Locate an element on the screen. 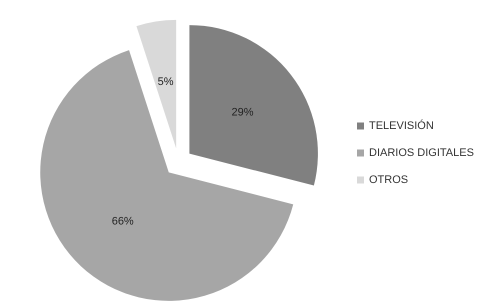  legend-label: OTROS is located at coordinates (388, 180).